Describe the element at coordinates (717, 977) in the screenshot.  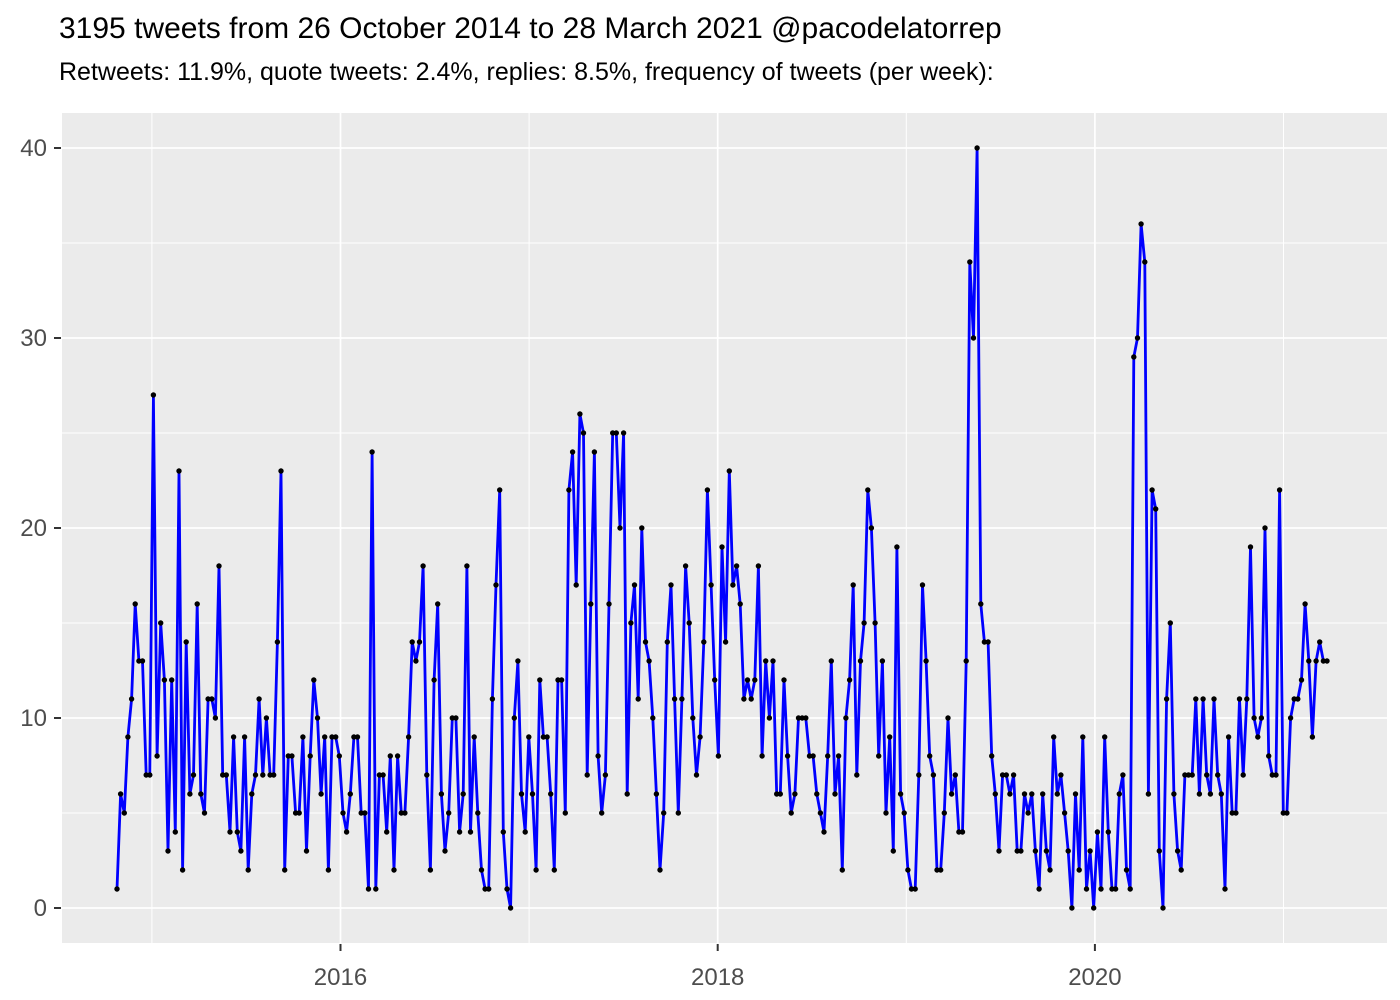
I see `x-axis-tick-label: 2018` at that location.